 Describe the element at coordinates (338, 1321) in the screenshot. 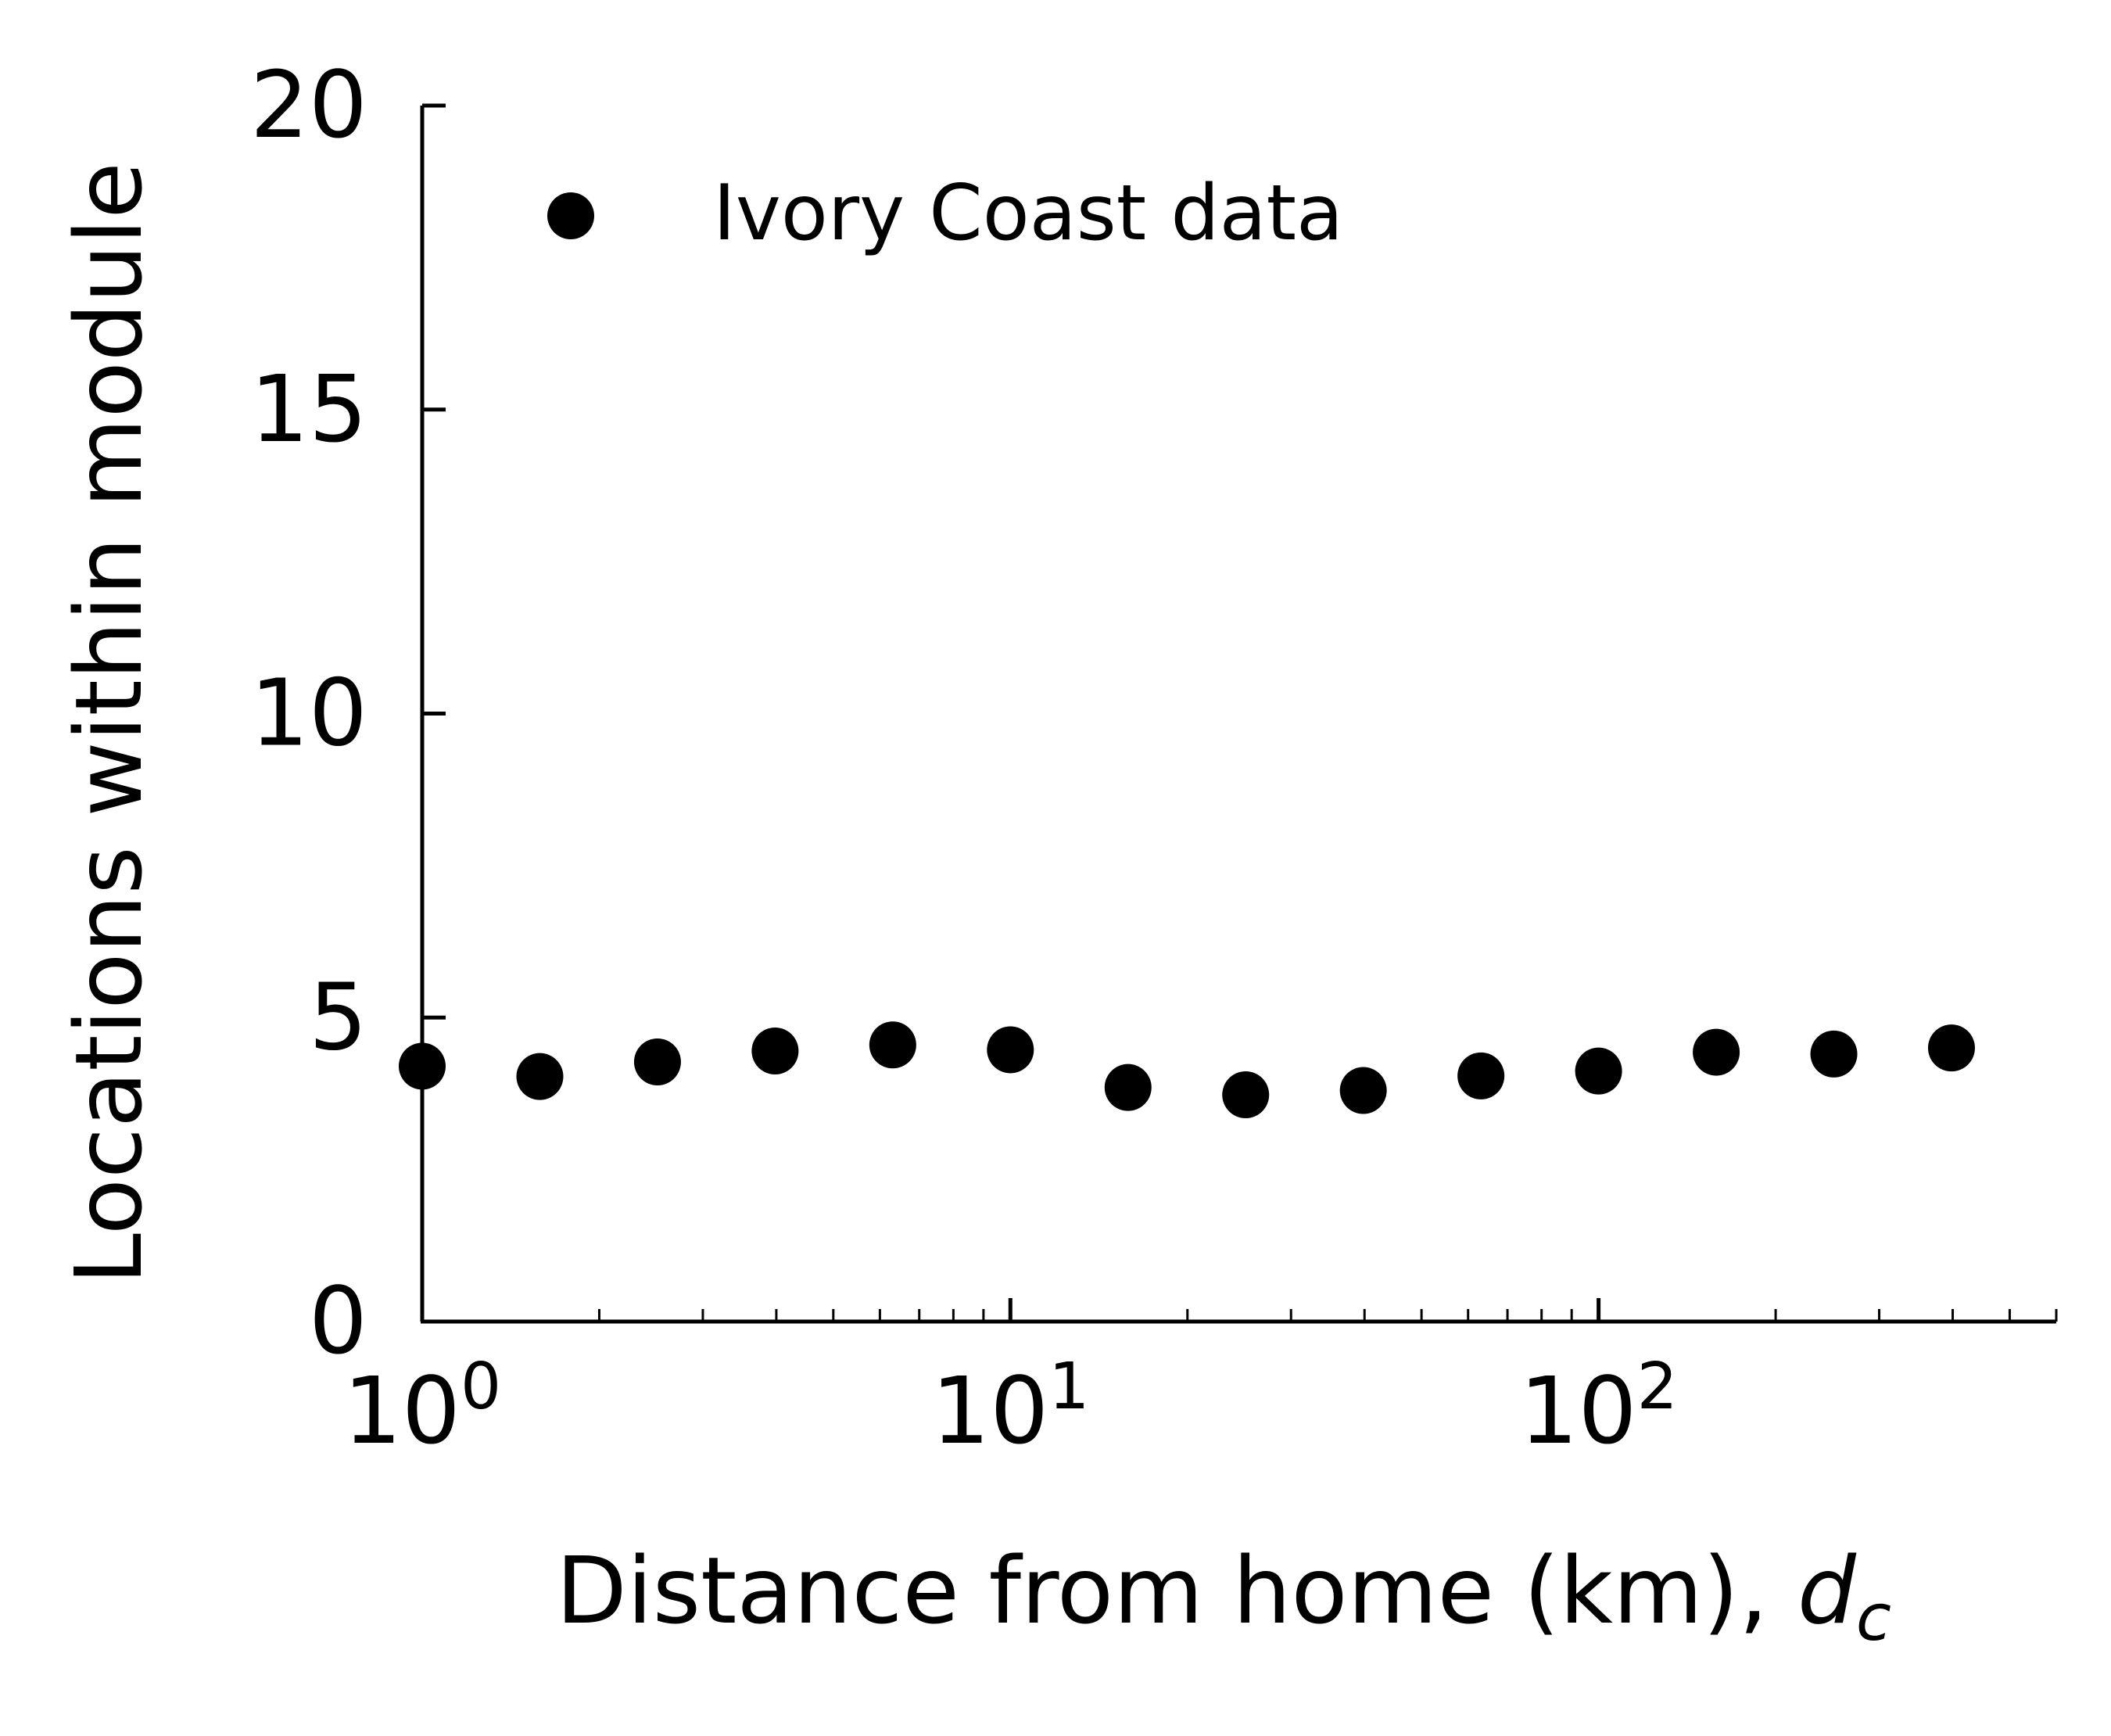

I see `y-tick-label: 0` at that location.